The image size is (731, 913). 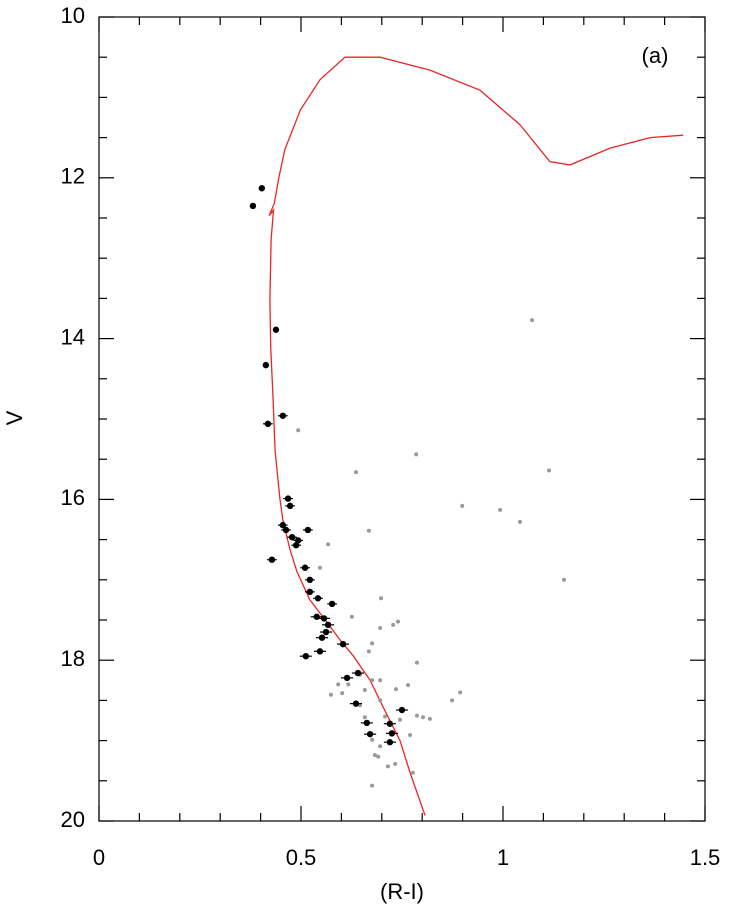 What do you see at coordinates (301, 857) in the screenshot?
I see `x-tick-label: 0.5` at bounding box center [301, 857].